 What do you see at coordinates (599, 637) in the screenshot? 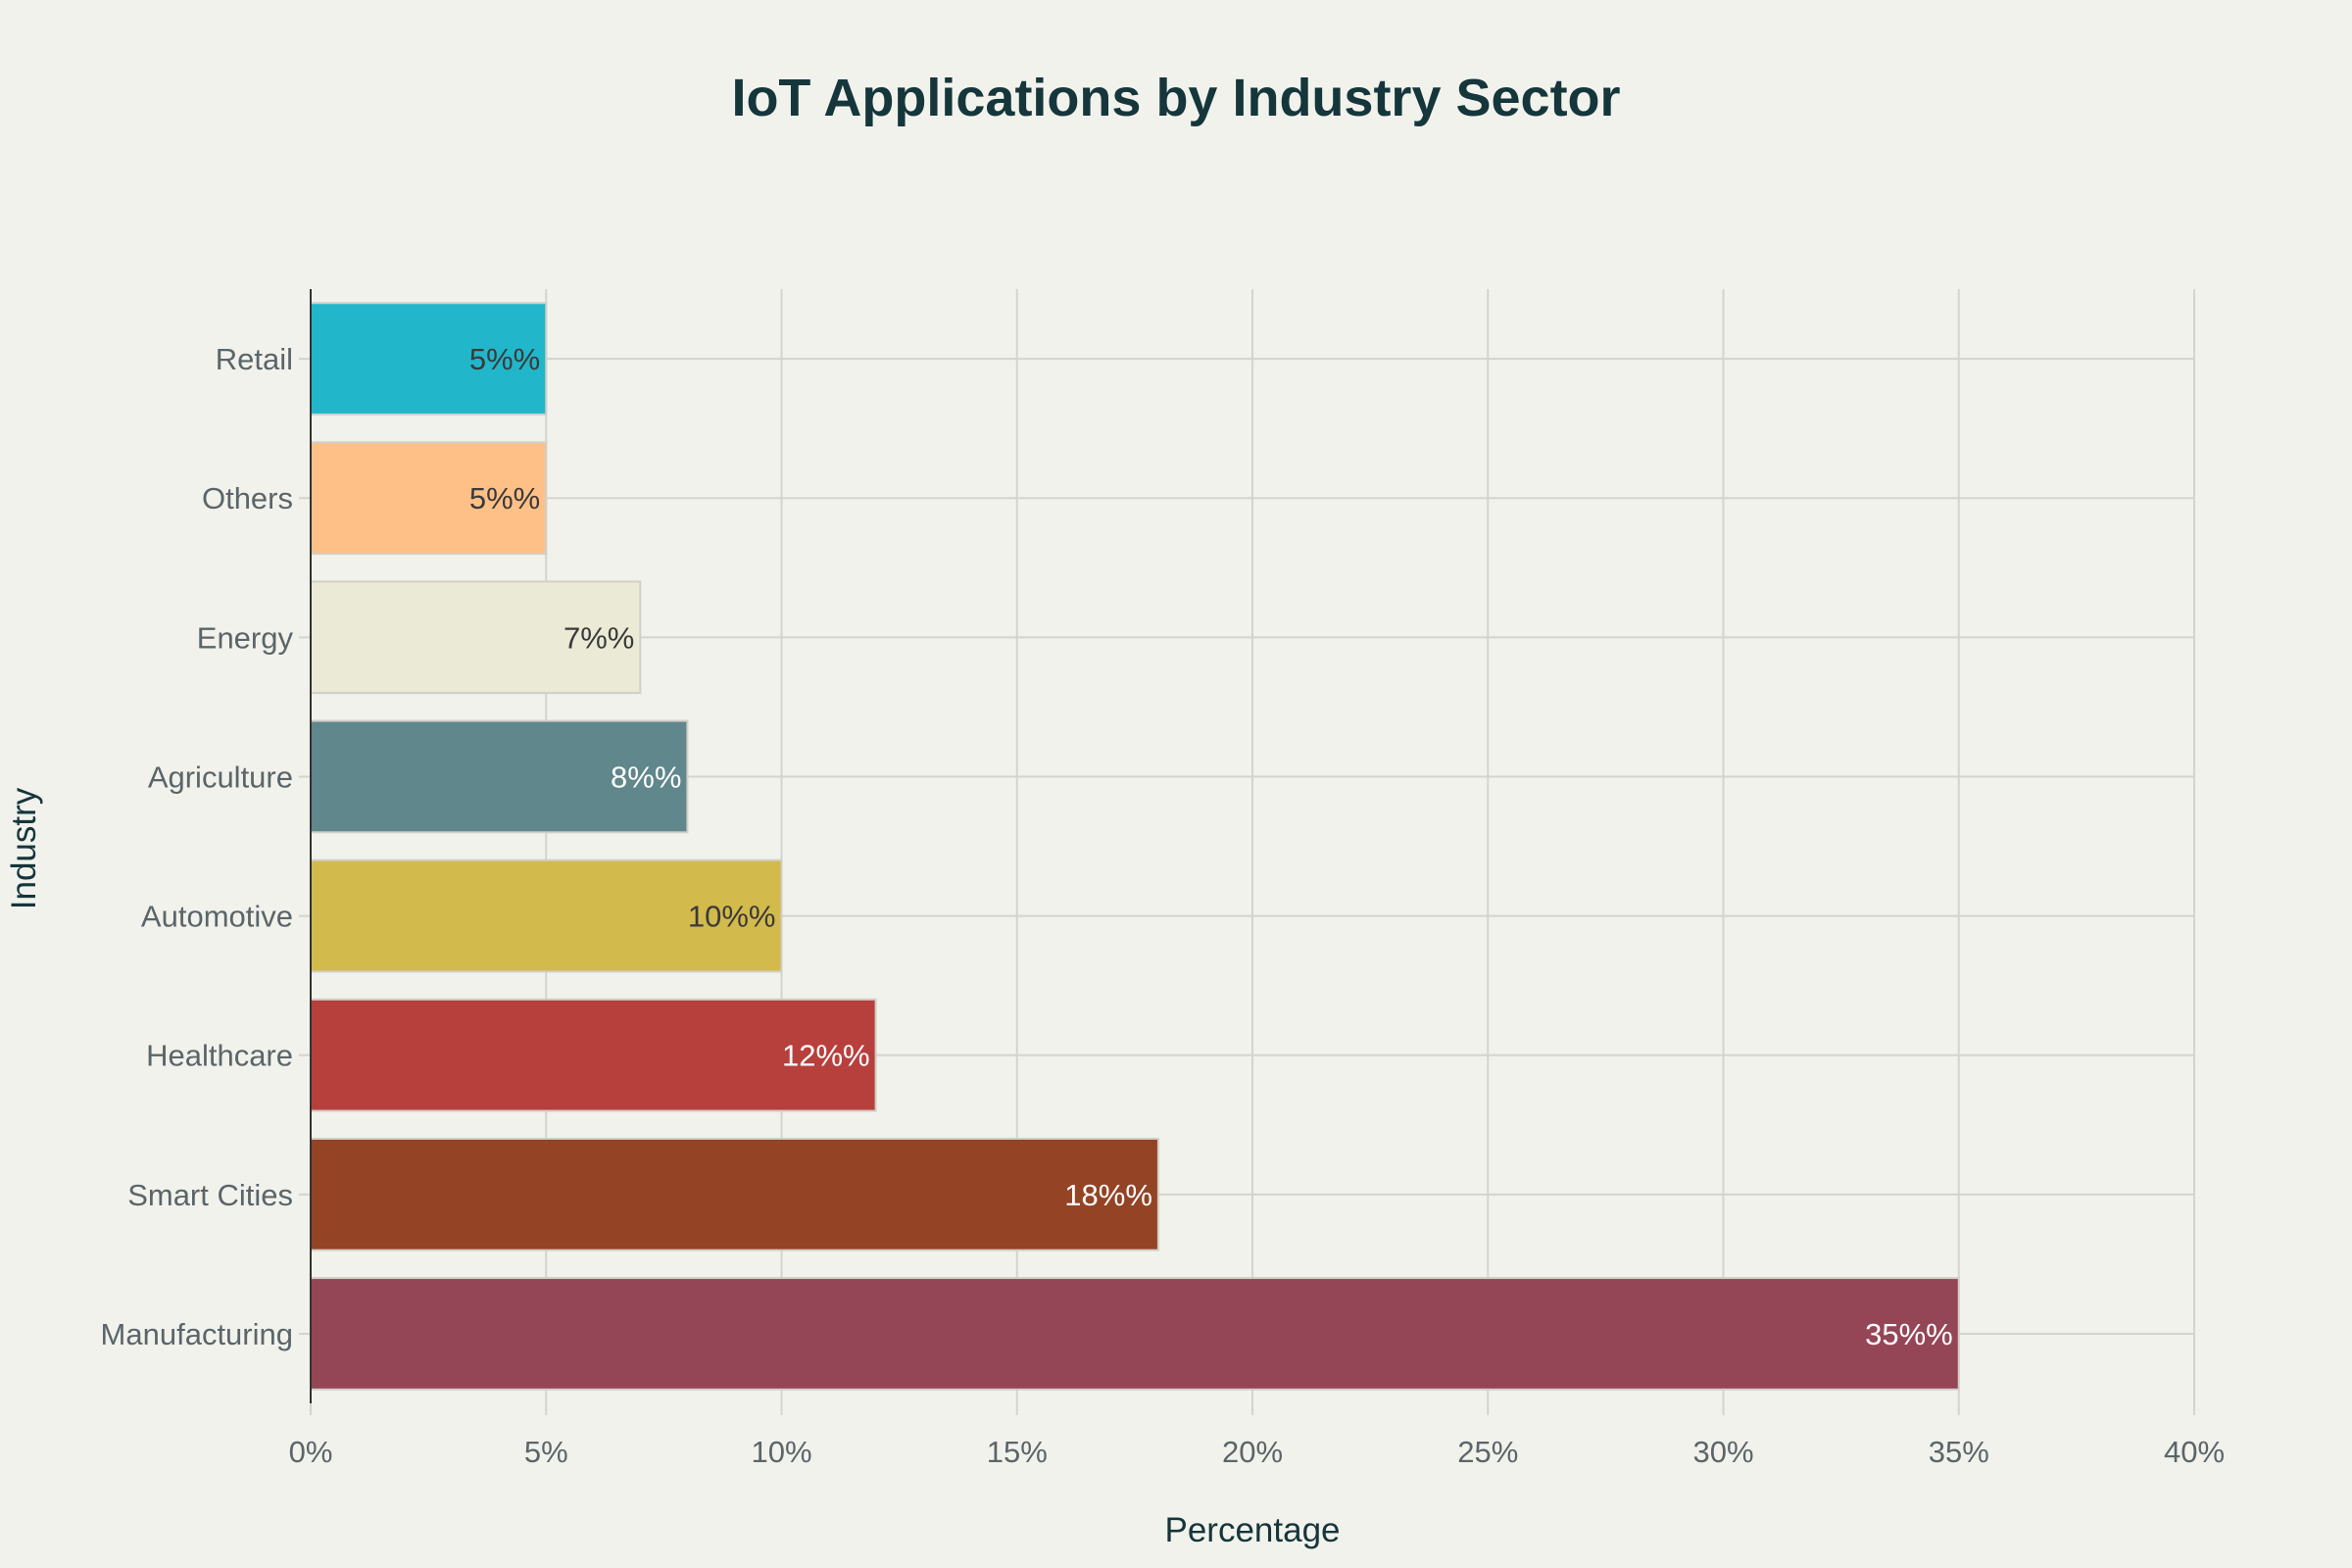
I see `data-label: 7%%` at bounding box center [599, 637].